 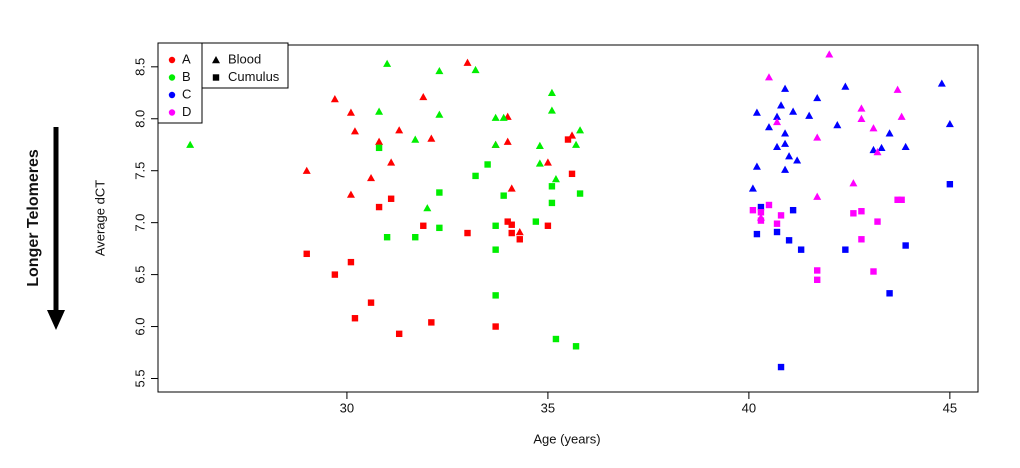 What do you see at coordinates (186, 111) in the screenshot?
I see `legend-label: D` at bounding box center [186, 111].